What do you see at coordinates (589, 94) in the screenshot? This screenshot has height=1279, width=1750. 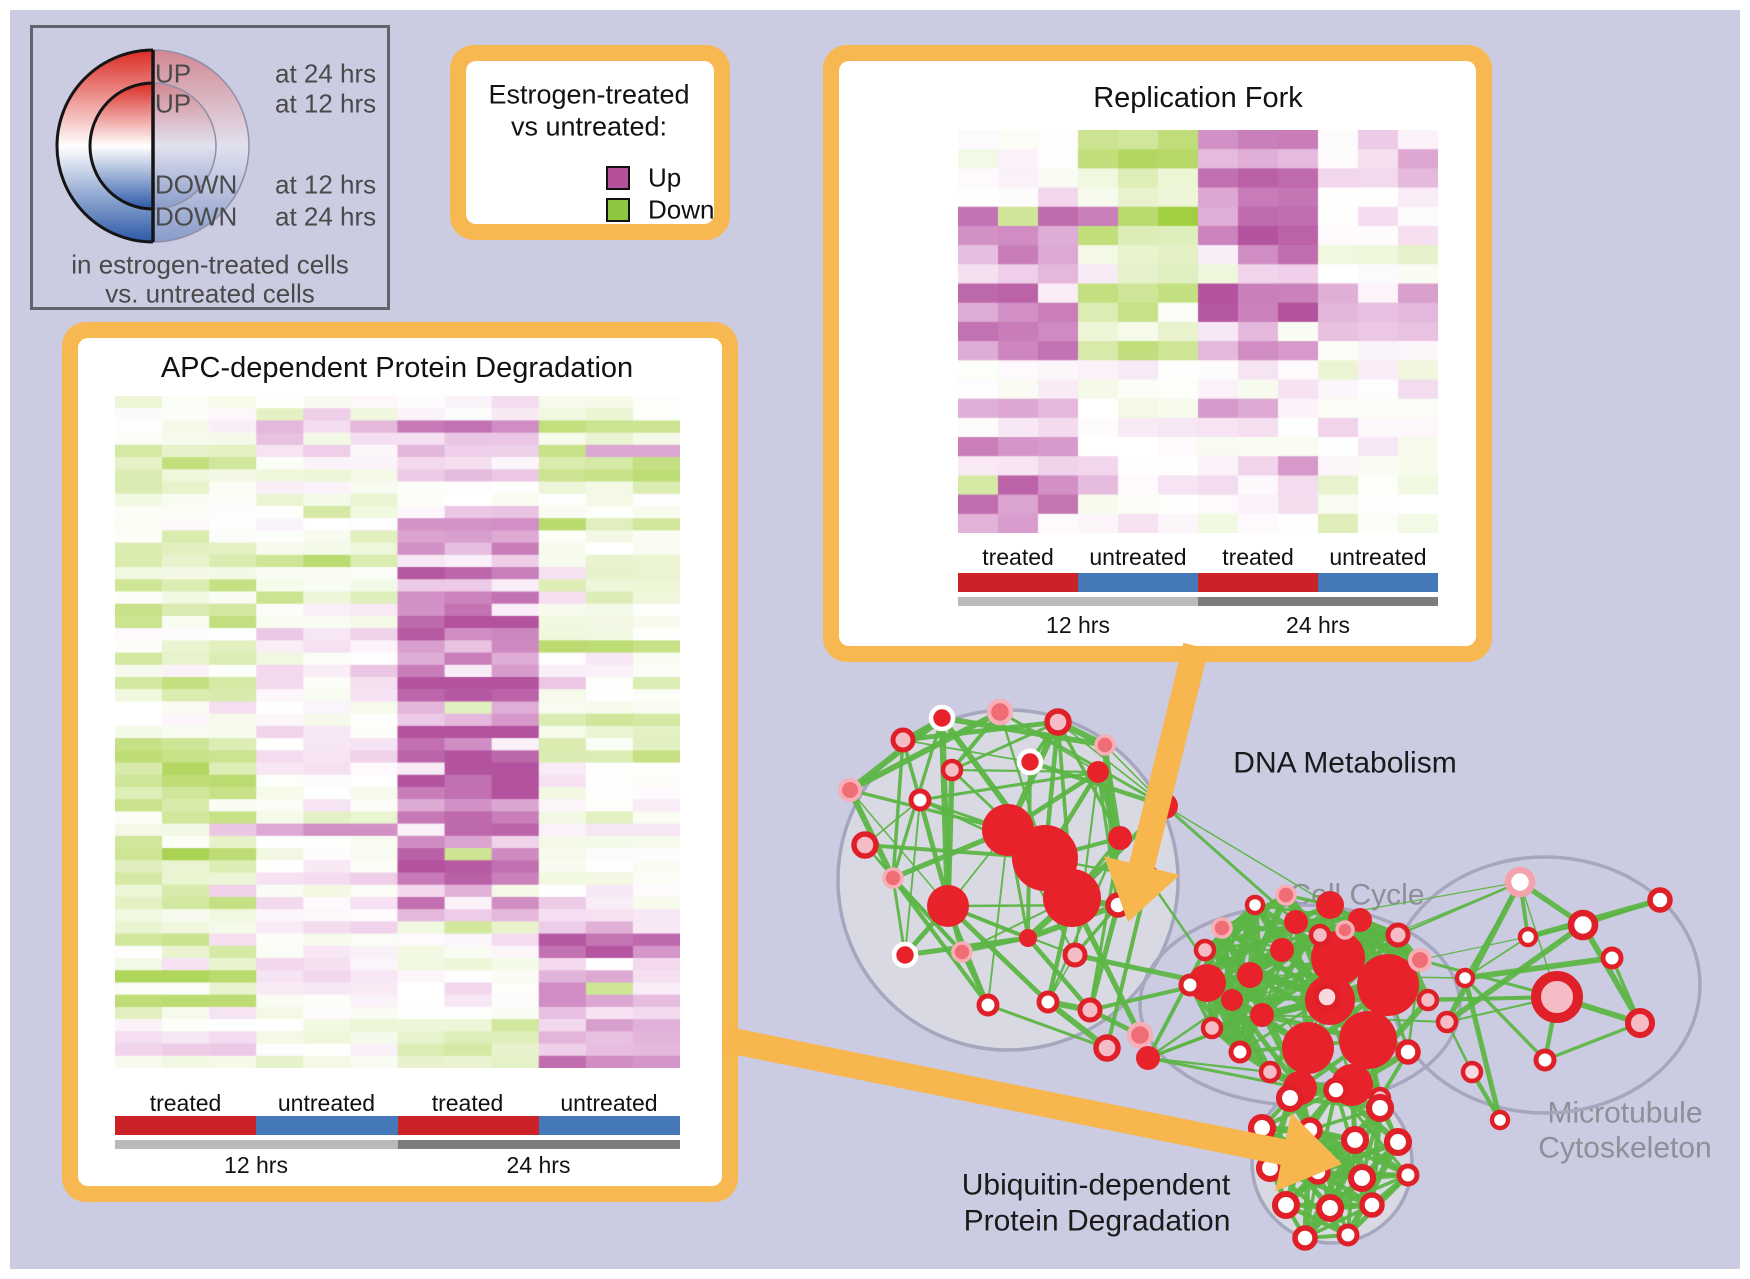 I see `comparison-title-line1: Estrogen-treated` at bounding box center [589, 94].